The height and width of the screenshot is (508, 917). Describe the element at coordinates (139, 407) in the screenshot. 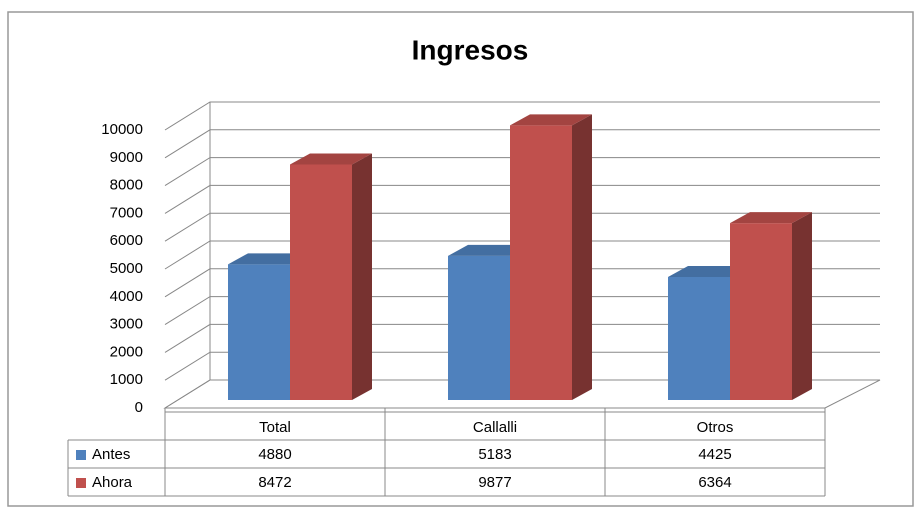

I see `y-tick-label: 0` at that location.